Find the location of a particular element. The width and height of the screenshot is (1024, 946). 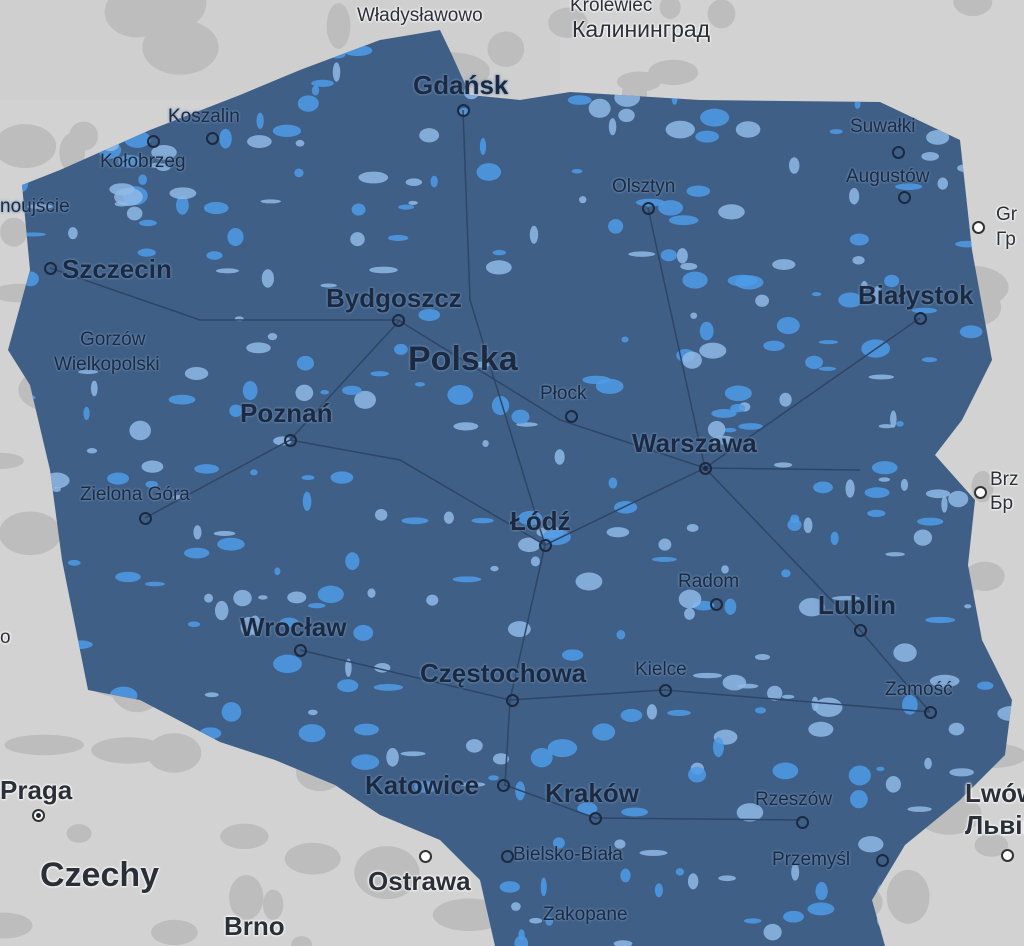

place-label: Szczecin is located at coordinates (117, 269).